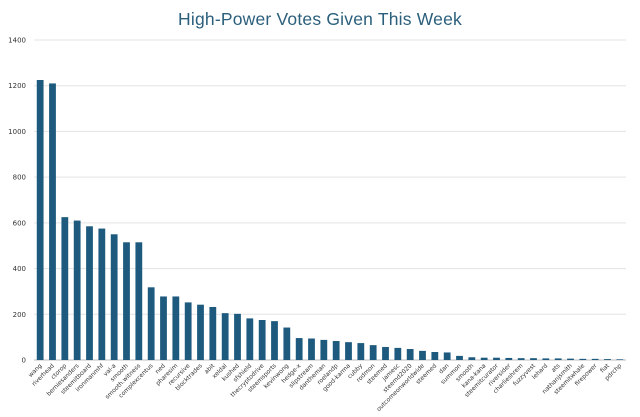 This screenshot has height=417, width=640. What do you see at coordinates (19, 178) in the screenshot?
I see `y-tick-label: 800` at bounding box center [19, 178].